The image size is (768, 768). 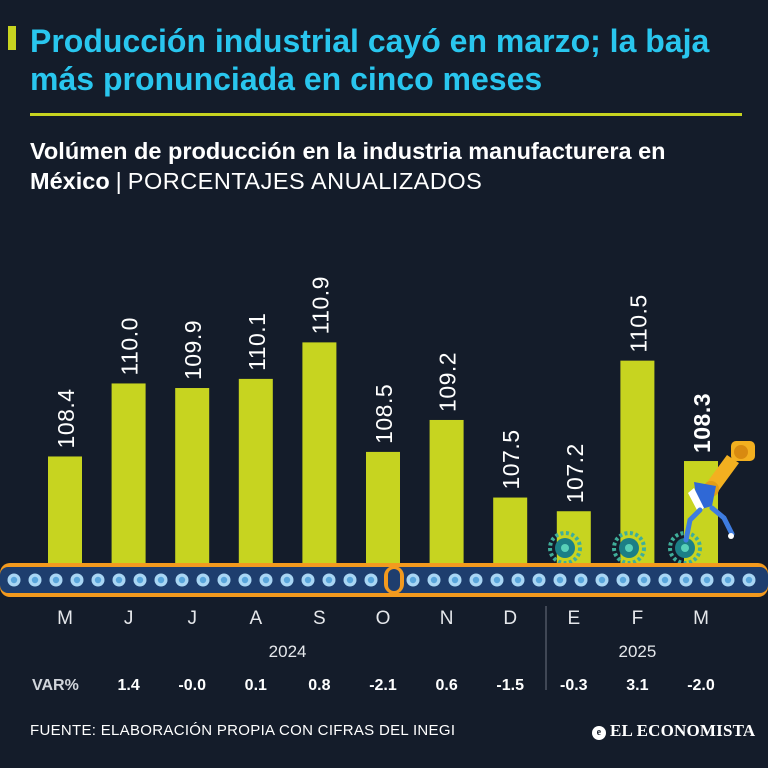 I want to click on var-label: VAR%, so click(x=55, y=685).